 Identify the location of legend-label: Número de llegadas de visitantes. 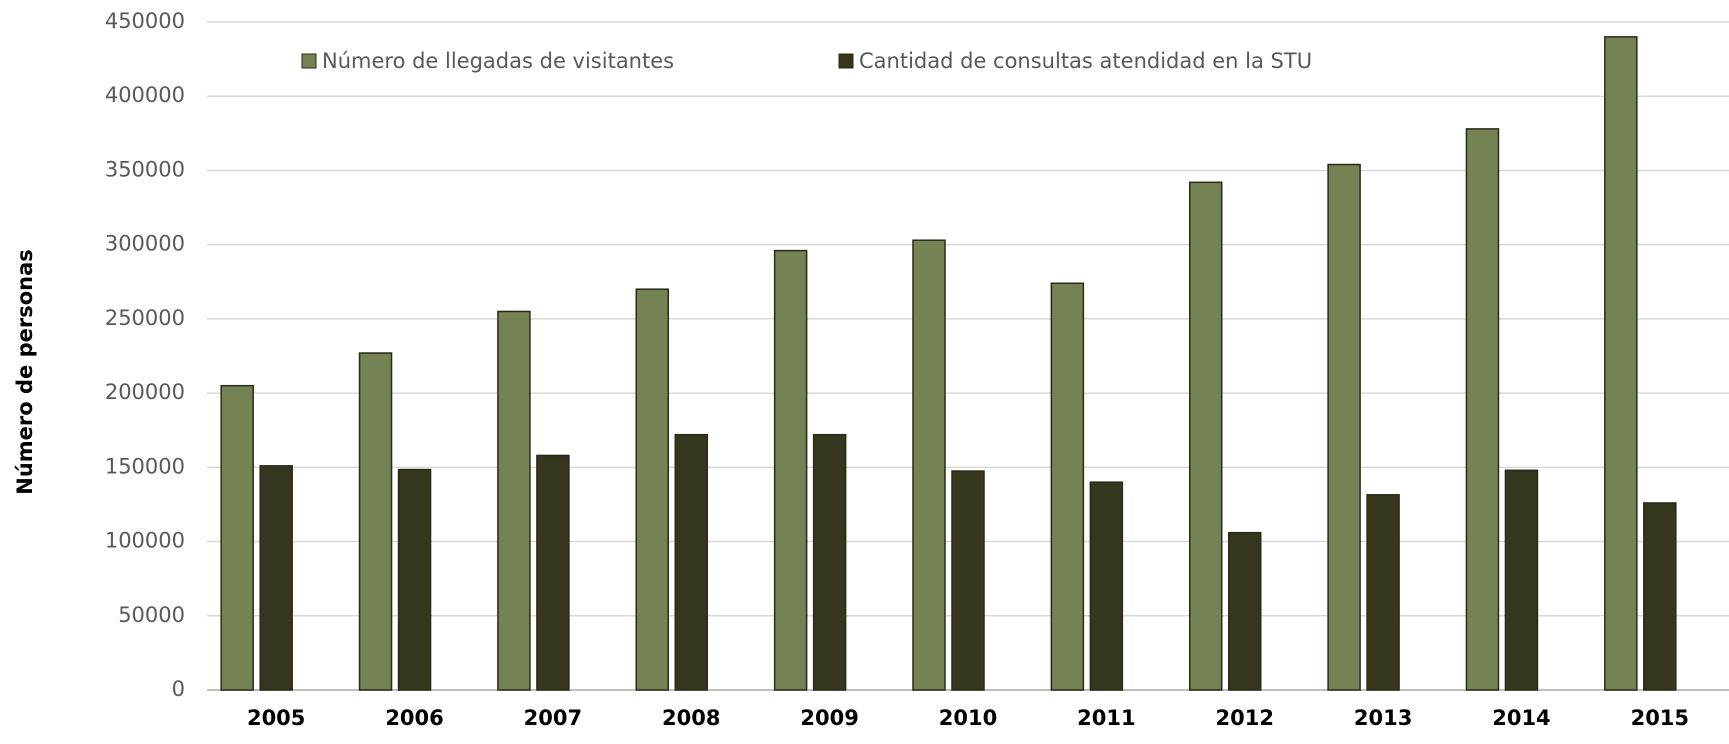
(498, 61).